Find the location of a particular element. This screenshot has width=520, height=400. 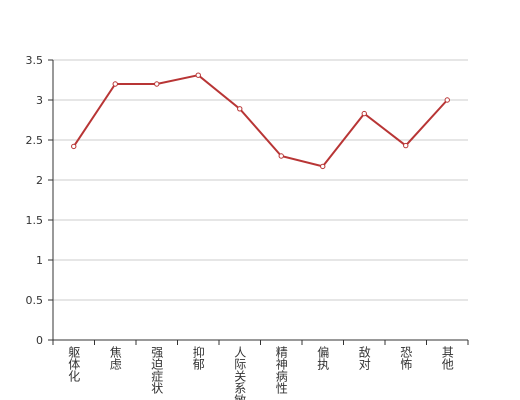

y-tick-label: 1.5 is located at coordinates (35, 220).